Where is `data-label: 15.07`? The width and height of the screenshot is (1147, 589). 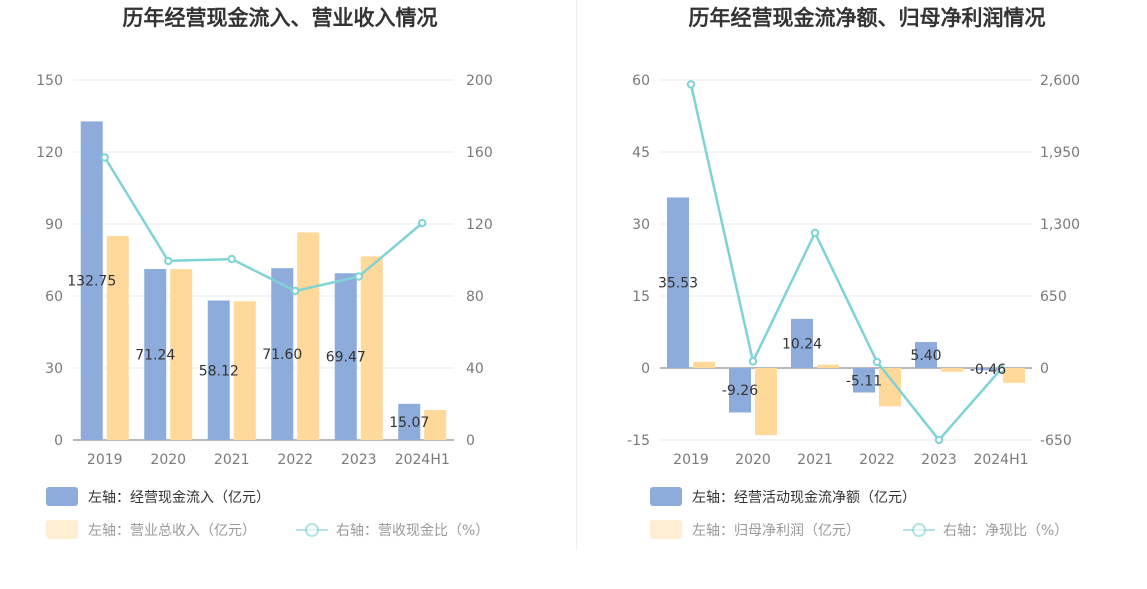 data-label: 15.07 is located at coordinates (409, 423).